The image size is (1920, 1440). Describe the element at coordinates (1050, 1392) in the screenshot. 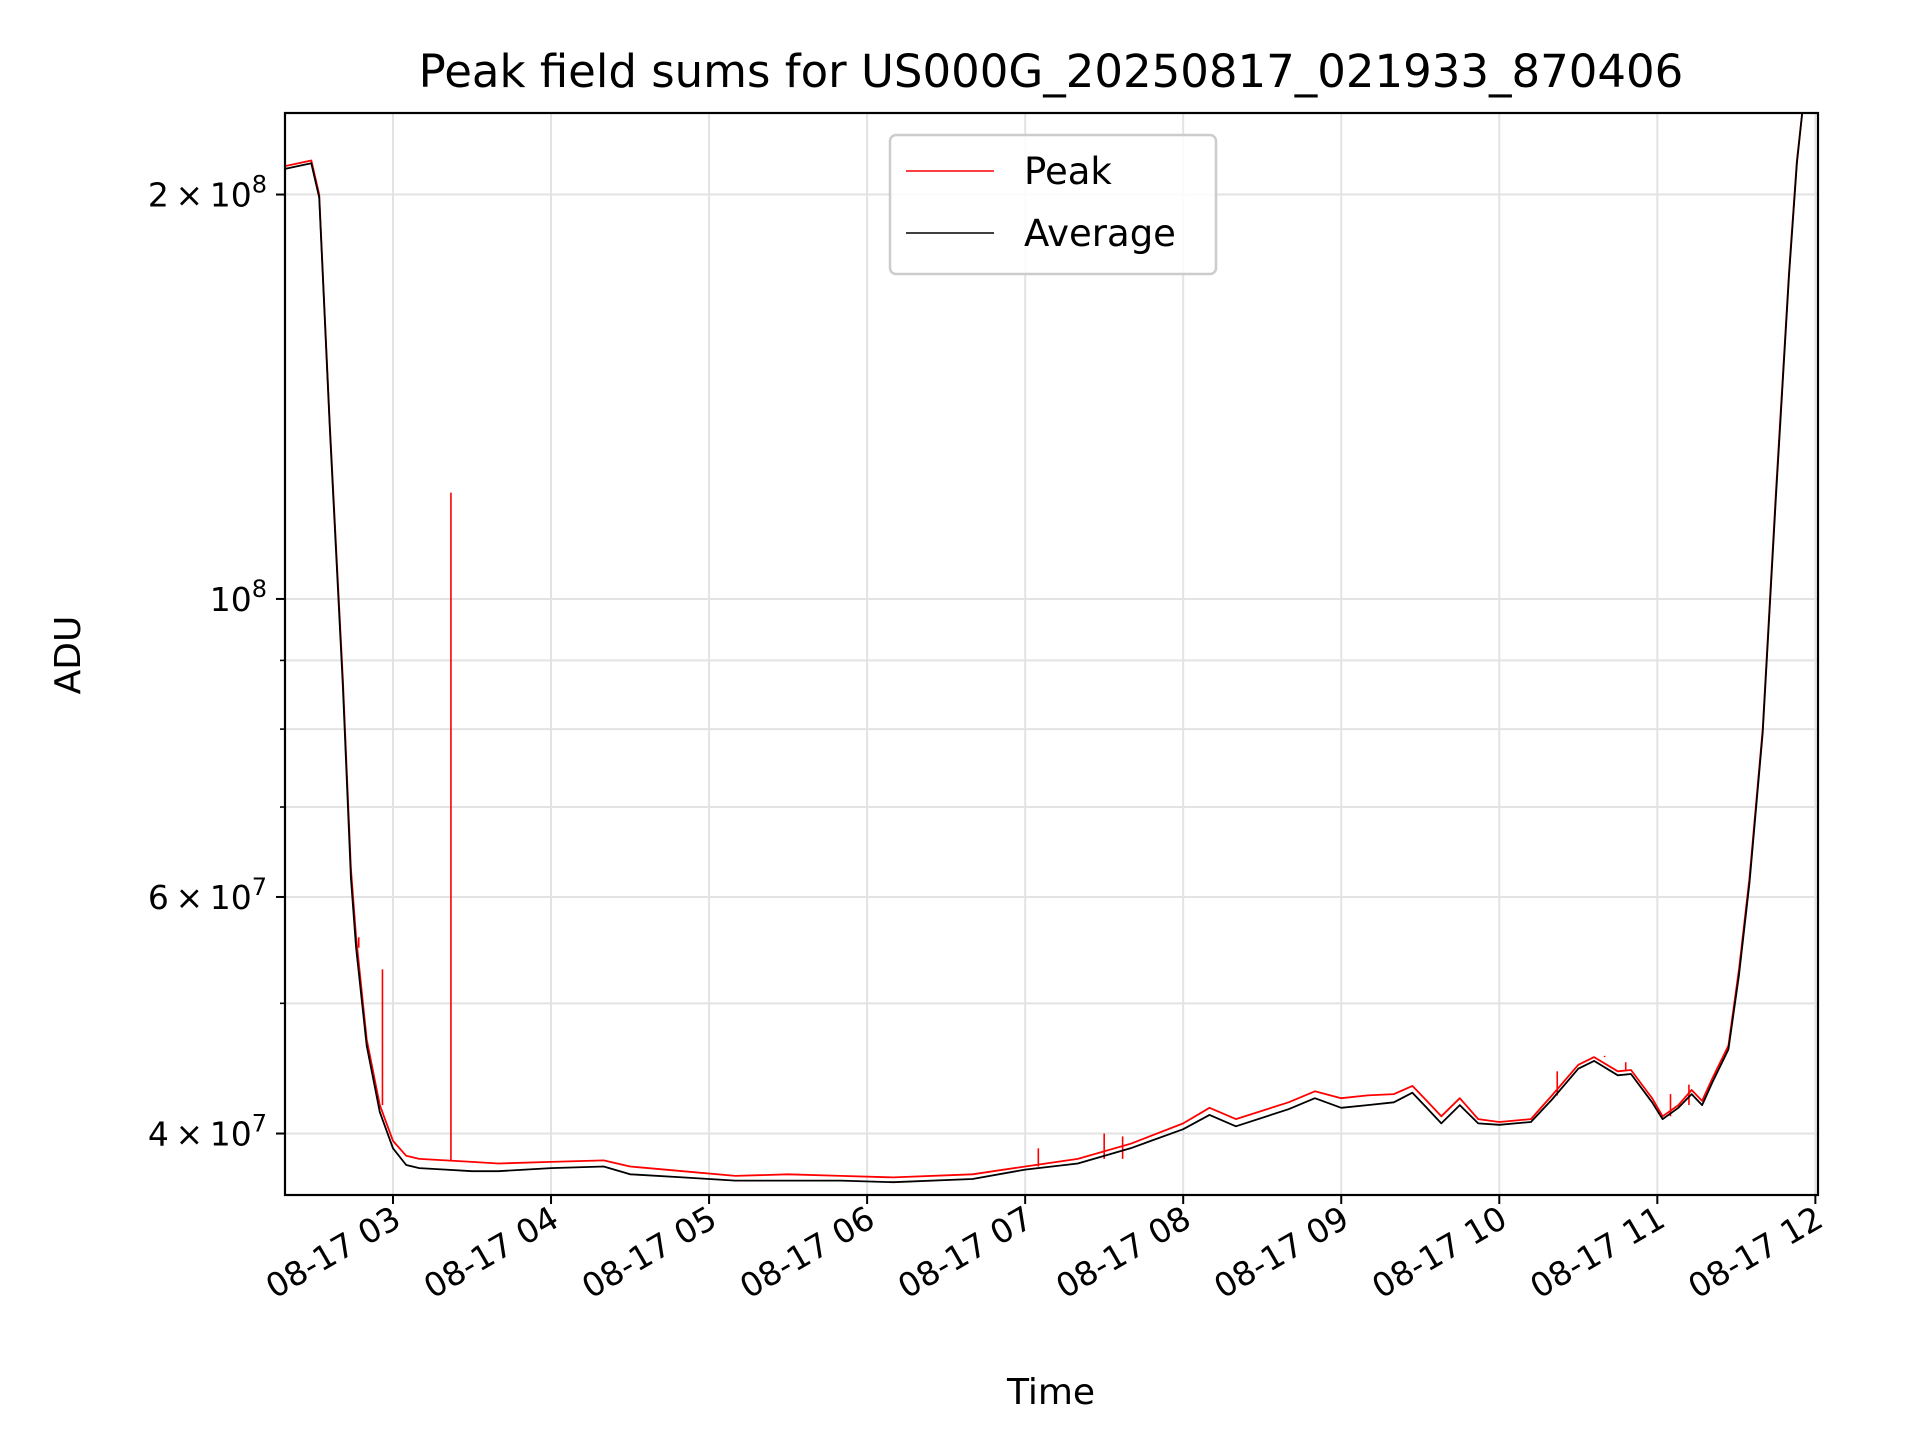

I see `x-axis-label: Time` at that location.